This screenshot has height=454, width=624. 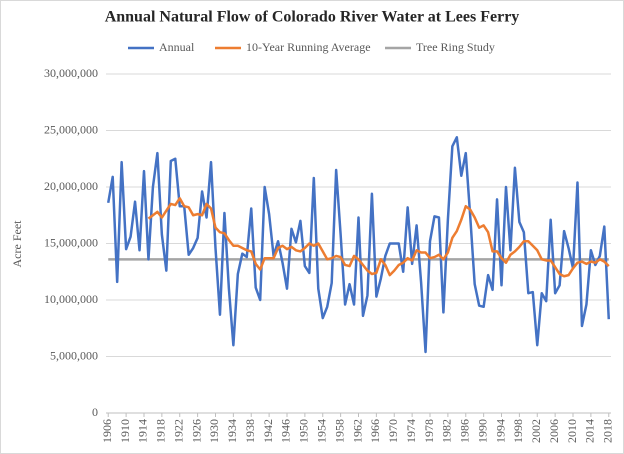 I want to click on y-tick-label: 10,000,000, so click(x=71, y=299).